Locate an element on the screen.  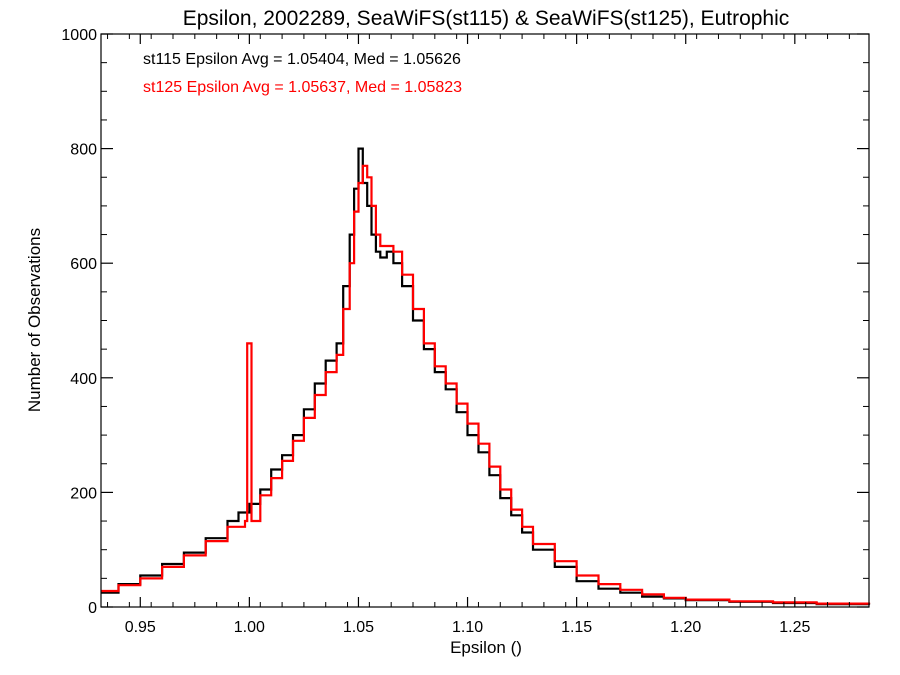
x-tick-label: 0.95 is located at coordinates (140, 627).